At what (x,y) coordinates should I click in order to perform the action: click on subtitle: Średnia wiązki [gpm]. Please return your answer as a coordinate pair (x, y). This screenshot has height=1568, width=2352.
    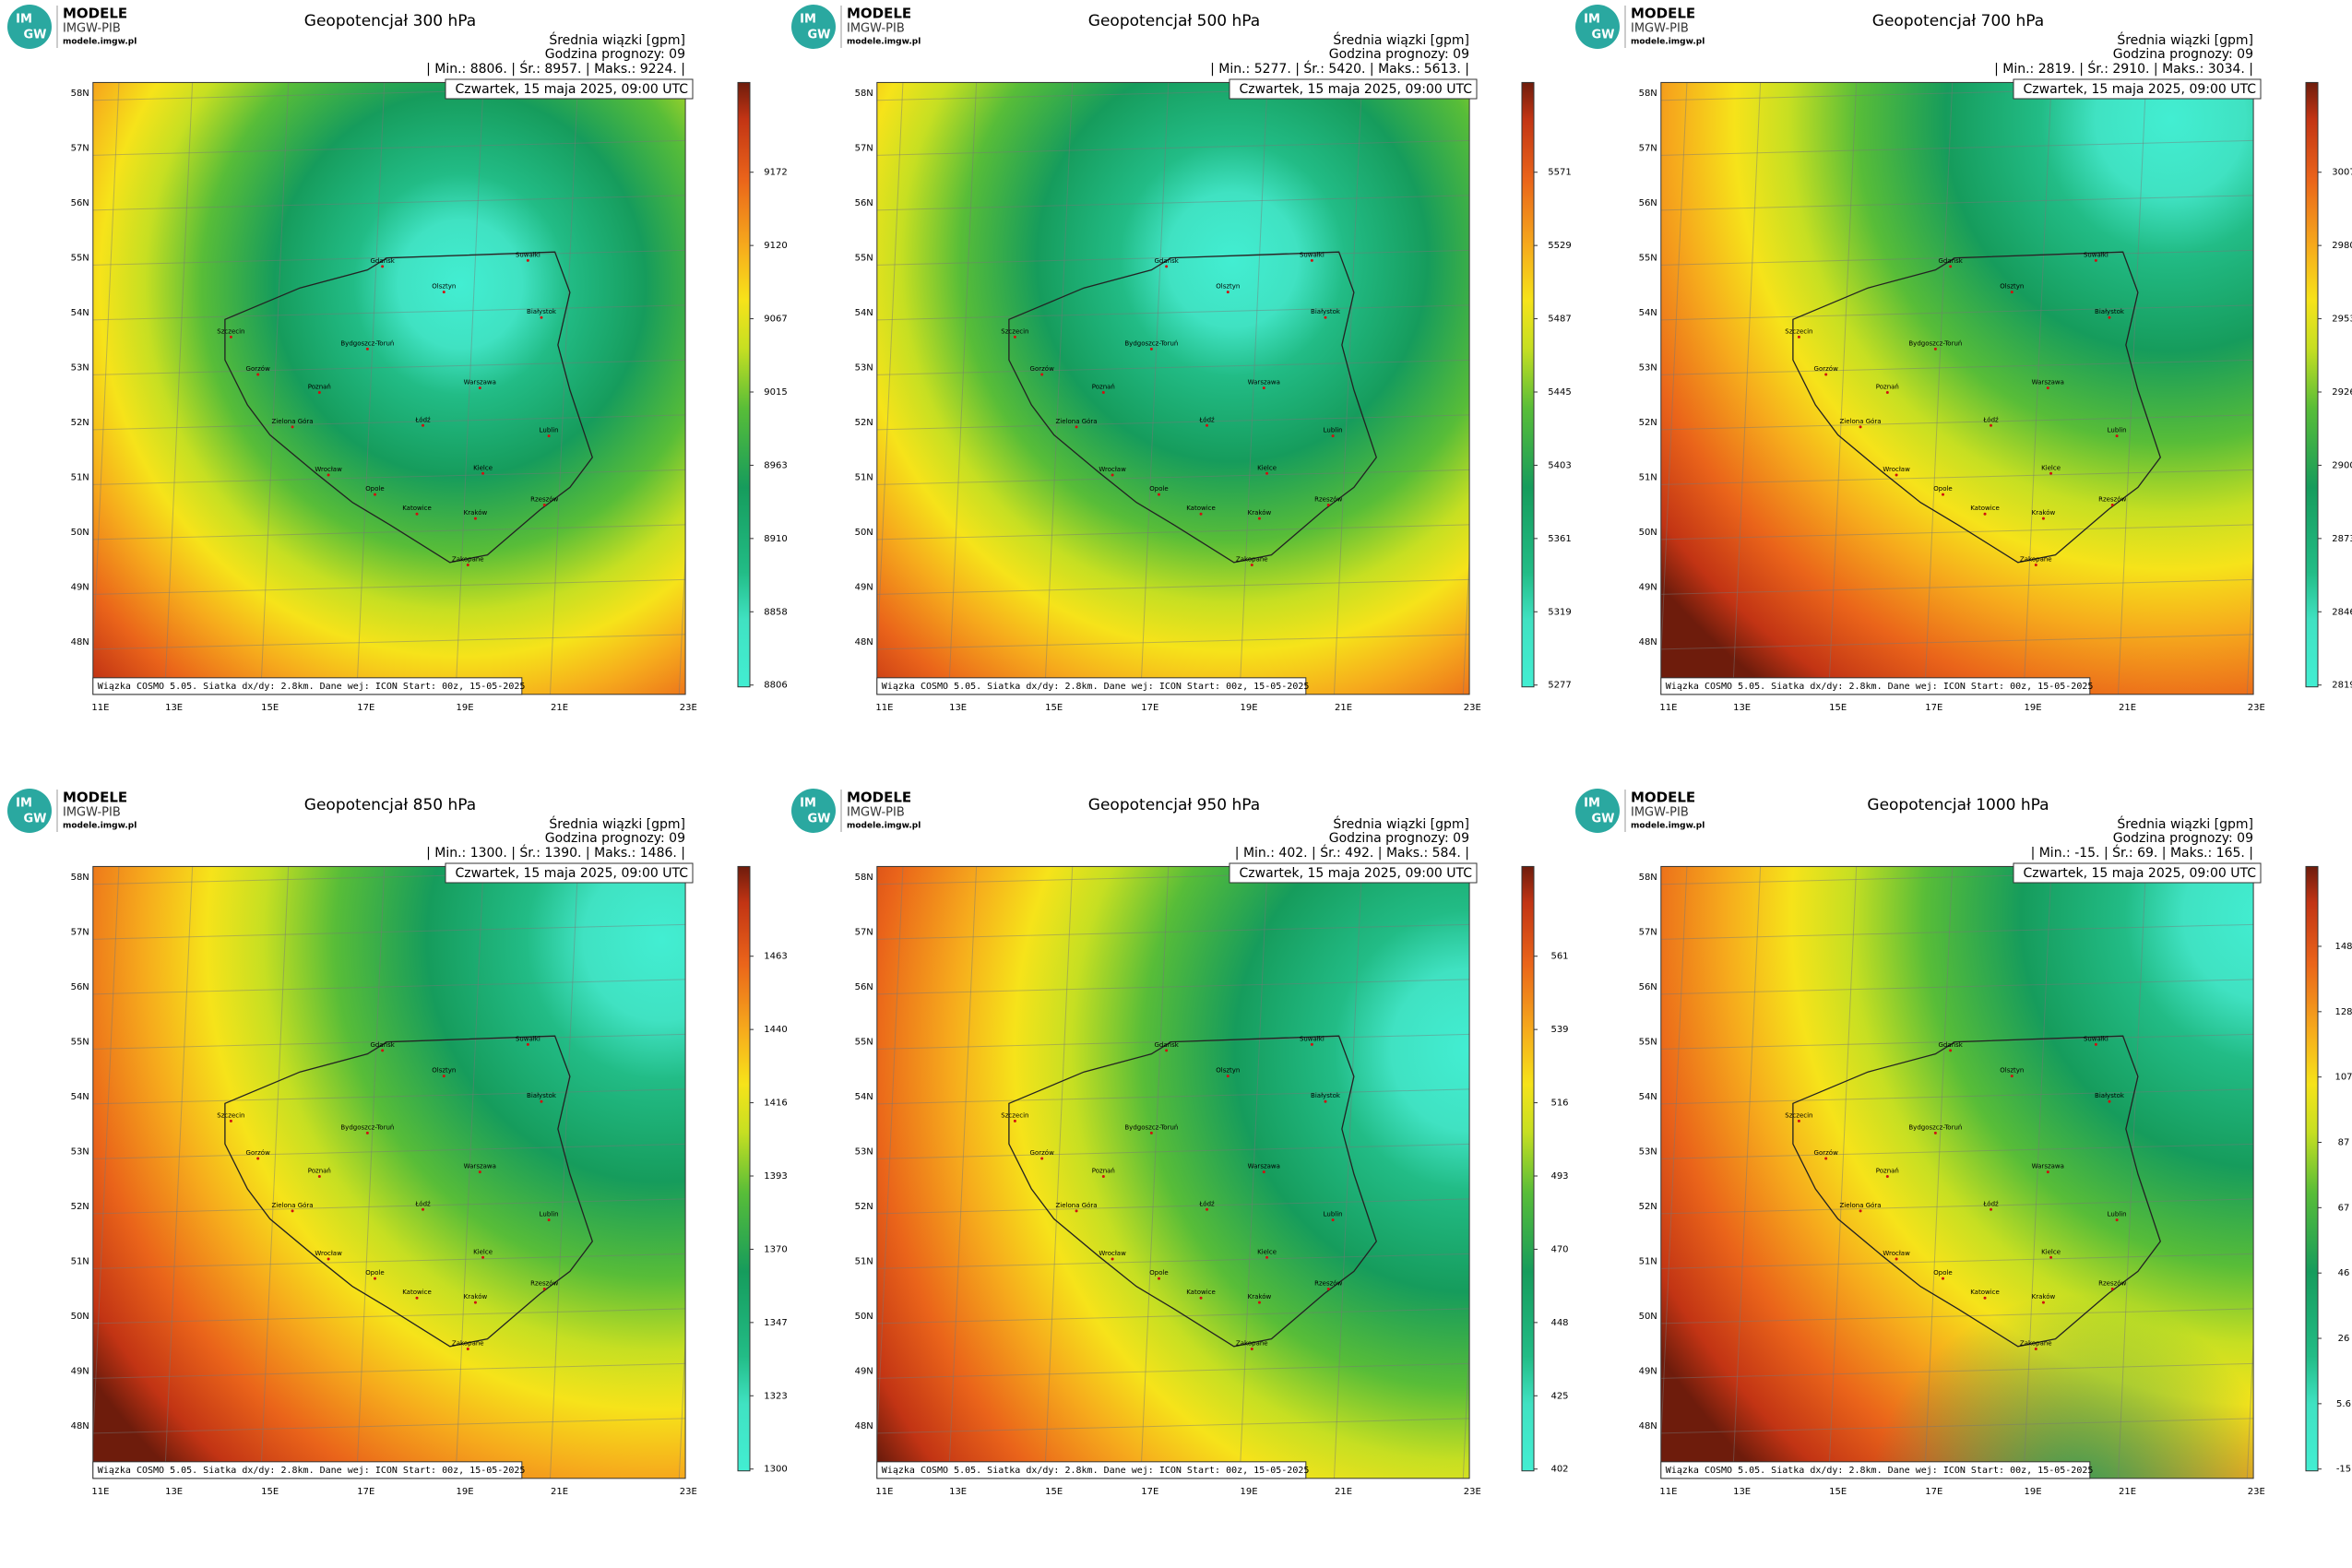
    Looking at the image, I should click on (617, 823).